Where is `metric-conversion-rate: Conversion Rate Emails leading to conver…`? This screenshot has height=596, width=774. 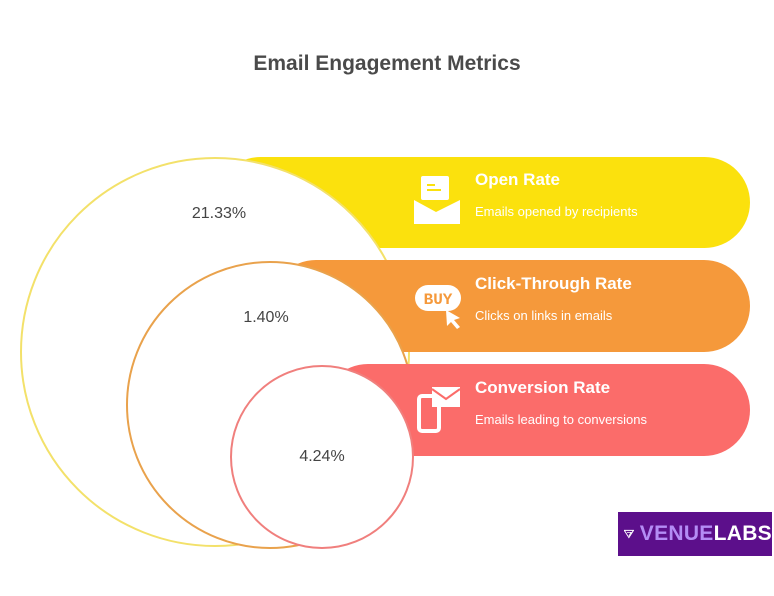
metric-conversion-rate: Conversion Rate Emails leading to conver… is located at coordinates (561, 402).